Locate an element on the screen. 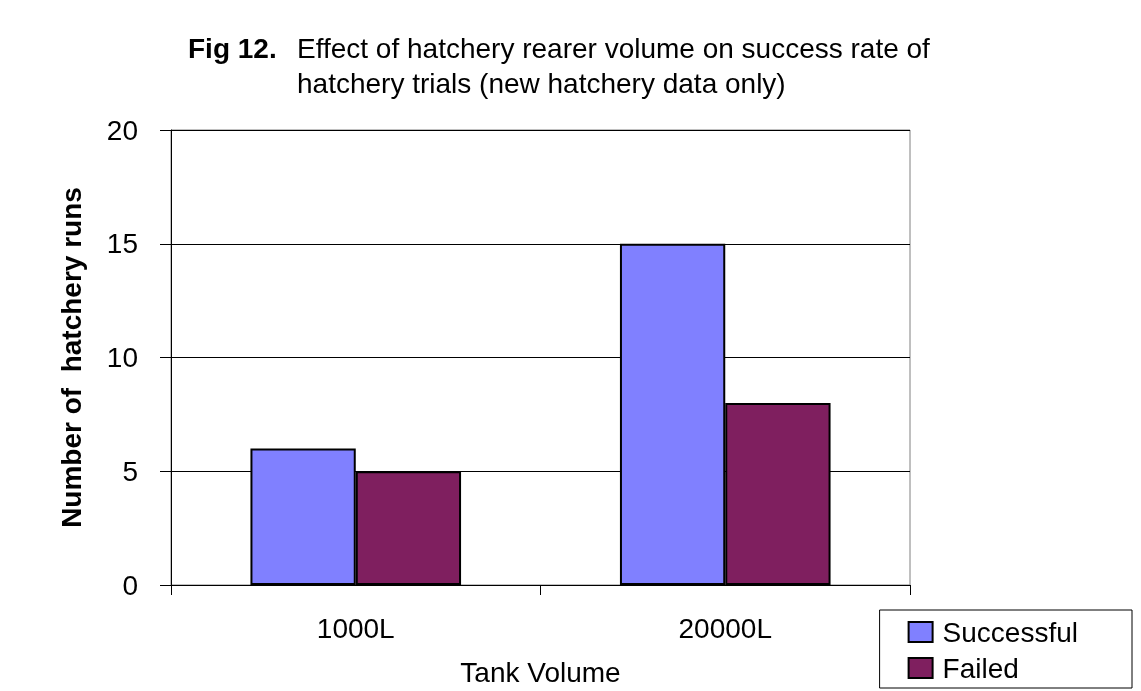  x-tick-label: 1000L is located at coordinates (355, 628).